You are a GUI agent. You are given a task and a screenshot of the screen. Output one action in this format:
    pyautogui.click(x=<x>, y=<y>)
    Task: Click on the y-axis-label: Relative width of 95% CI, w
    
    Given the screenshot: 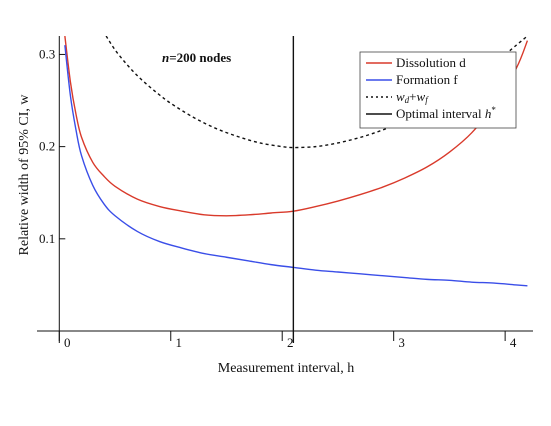 What is the action you would take?
    pyautogui.click(x=24, y=175)
    